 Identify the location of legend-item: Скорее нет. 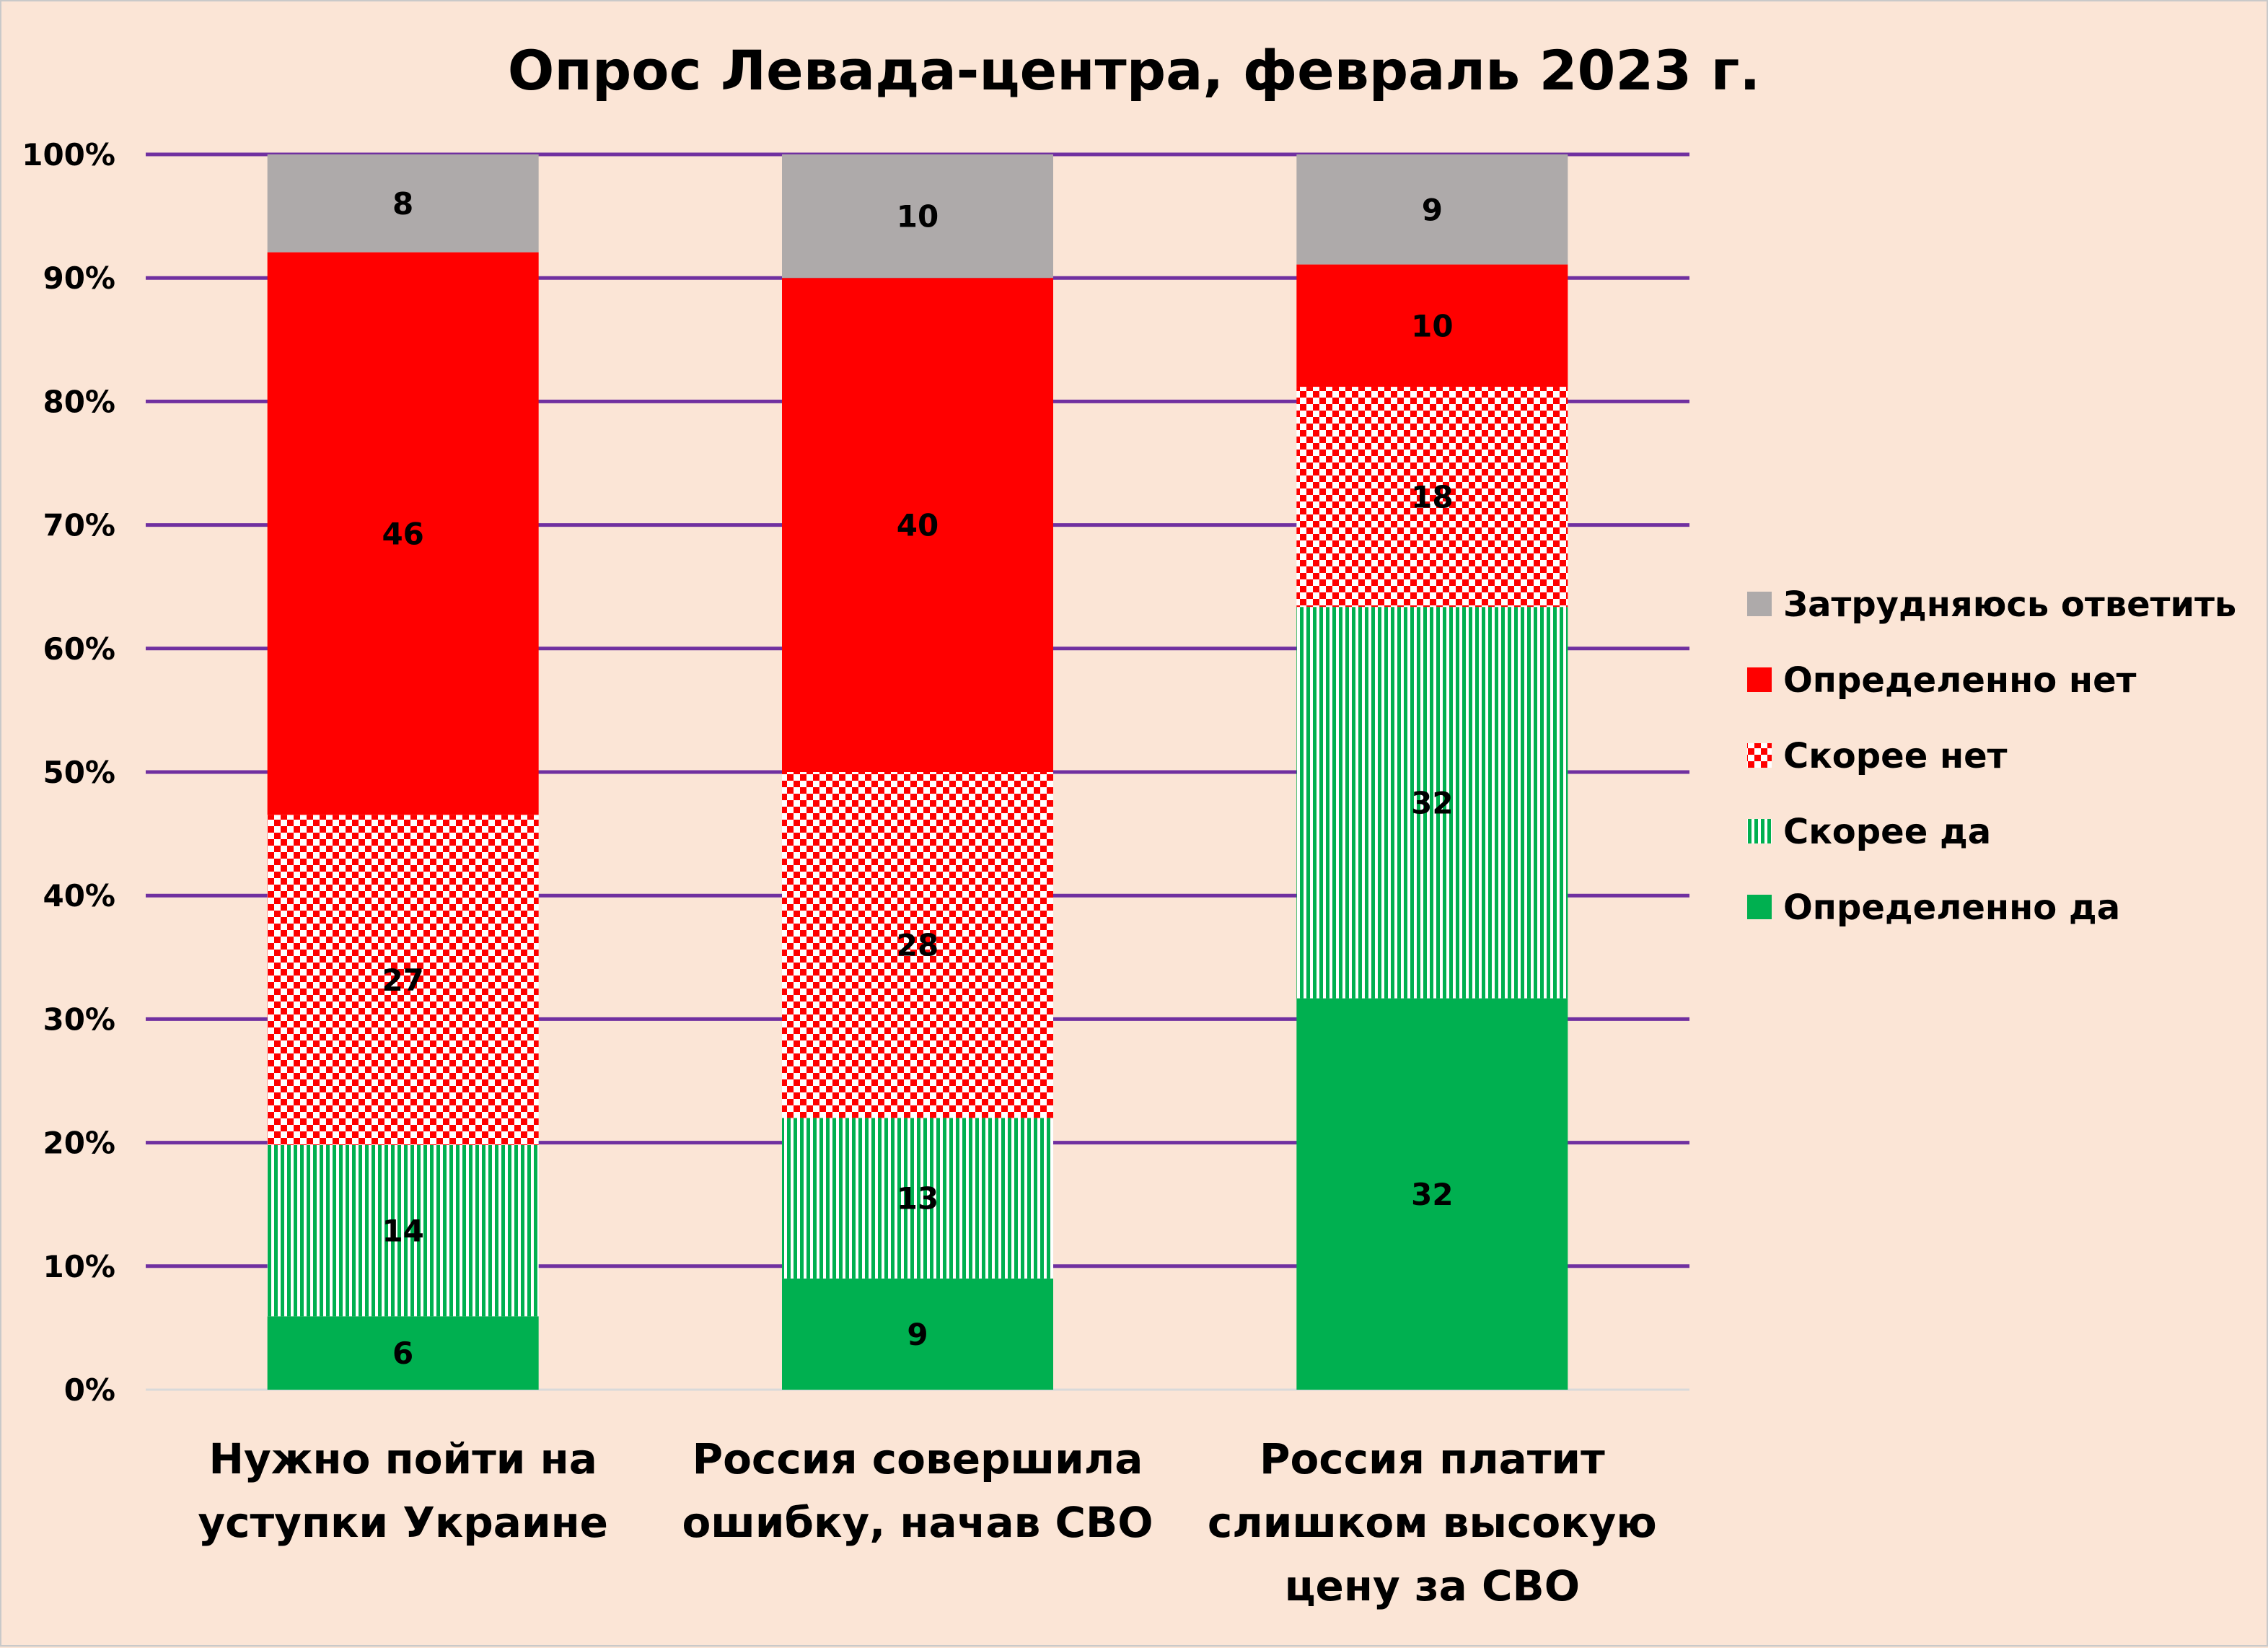
(1878, 756).